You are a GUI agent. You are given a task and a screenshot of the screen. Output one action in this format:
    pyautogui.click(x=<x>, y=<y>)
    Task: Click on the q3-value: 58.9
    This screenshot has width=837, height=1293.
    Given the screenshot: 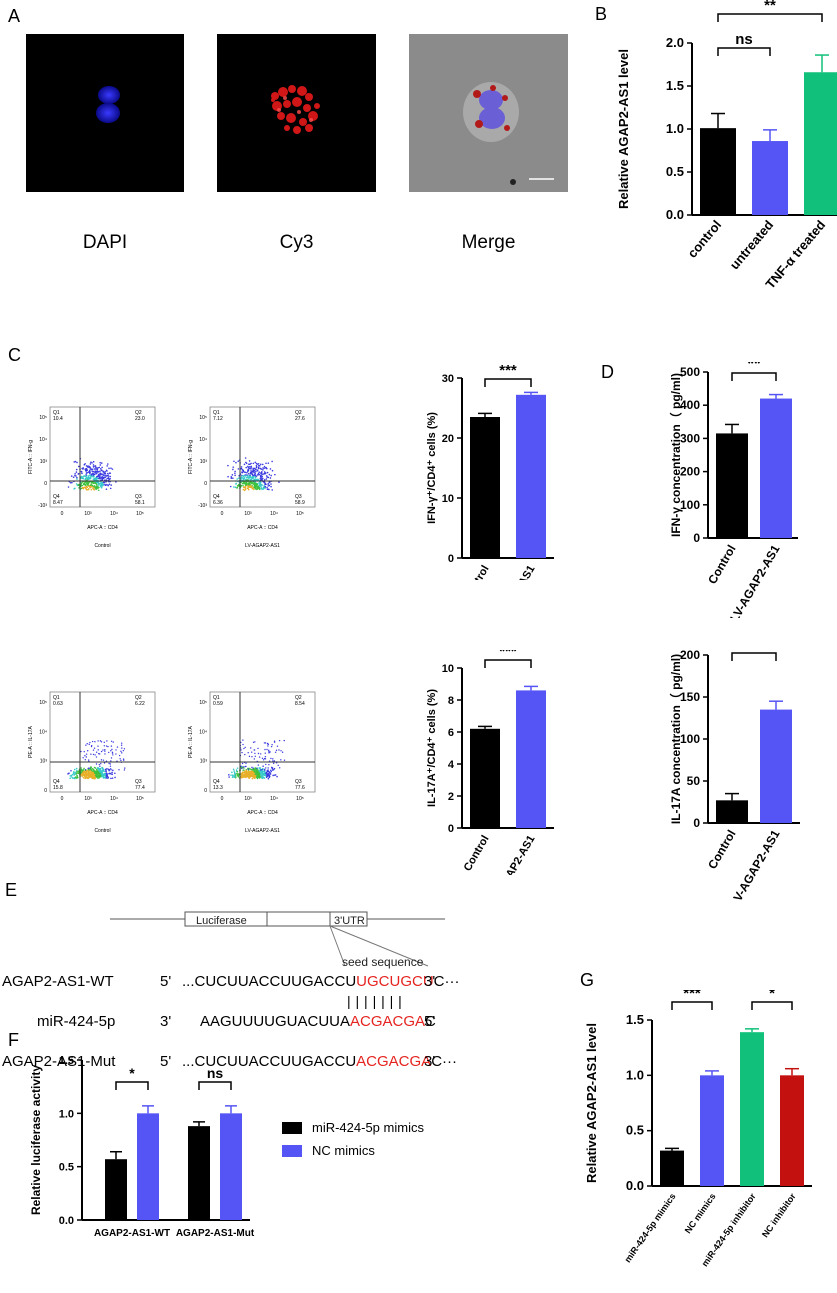 What is the action you would take?
    pyautogui.click(x=300, y=503)
    